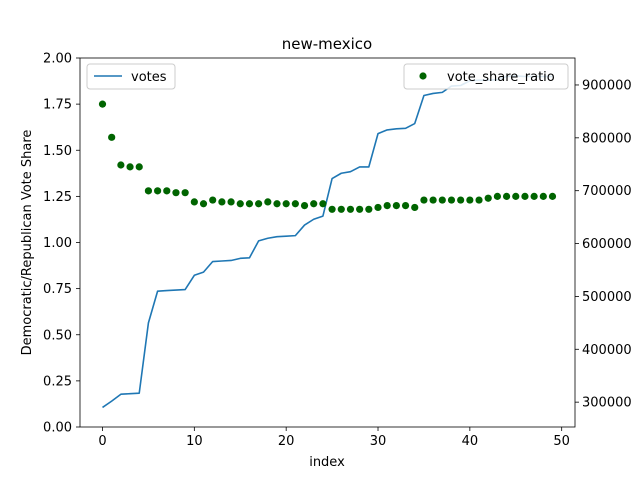 This screenshot has height=480, width=640. I want to click on x-axis-title: index, so click(327, 462).